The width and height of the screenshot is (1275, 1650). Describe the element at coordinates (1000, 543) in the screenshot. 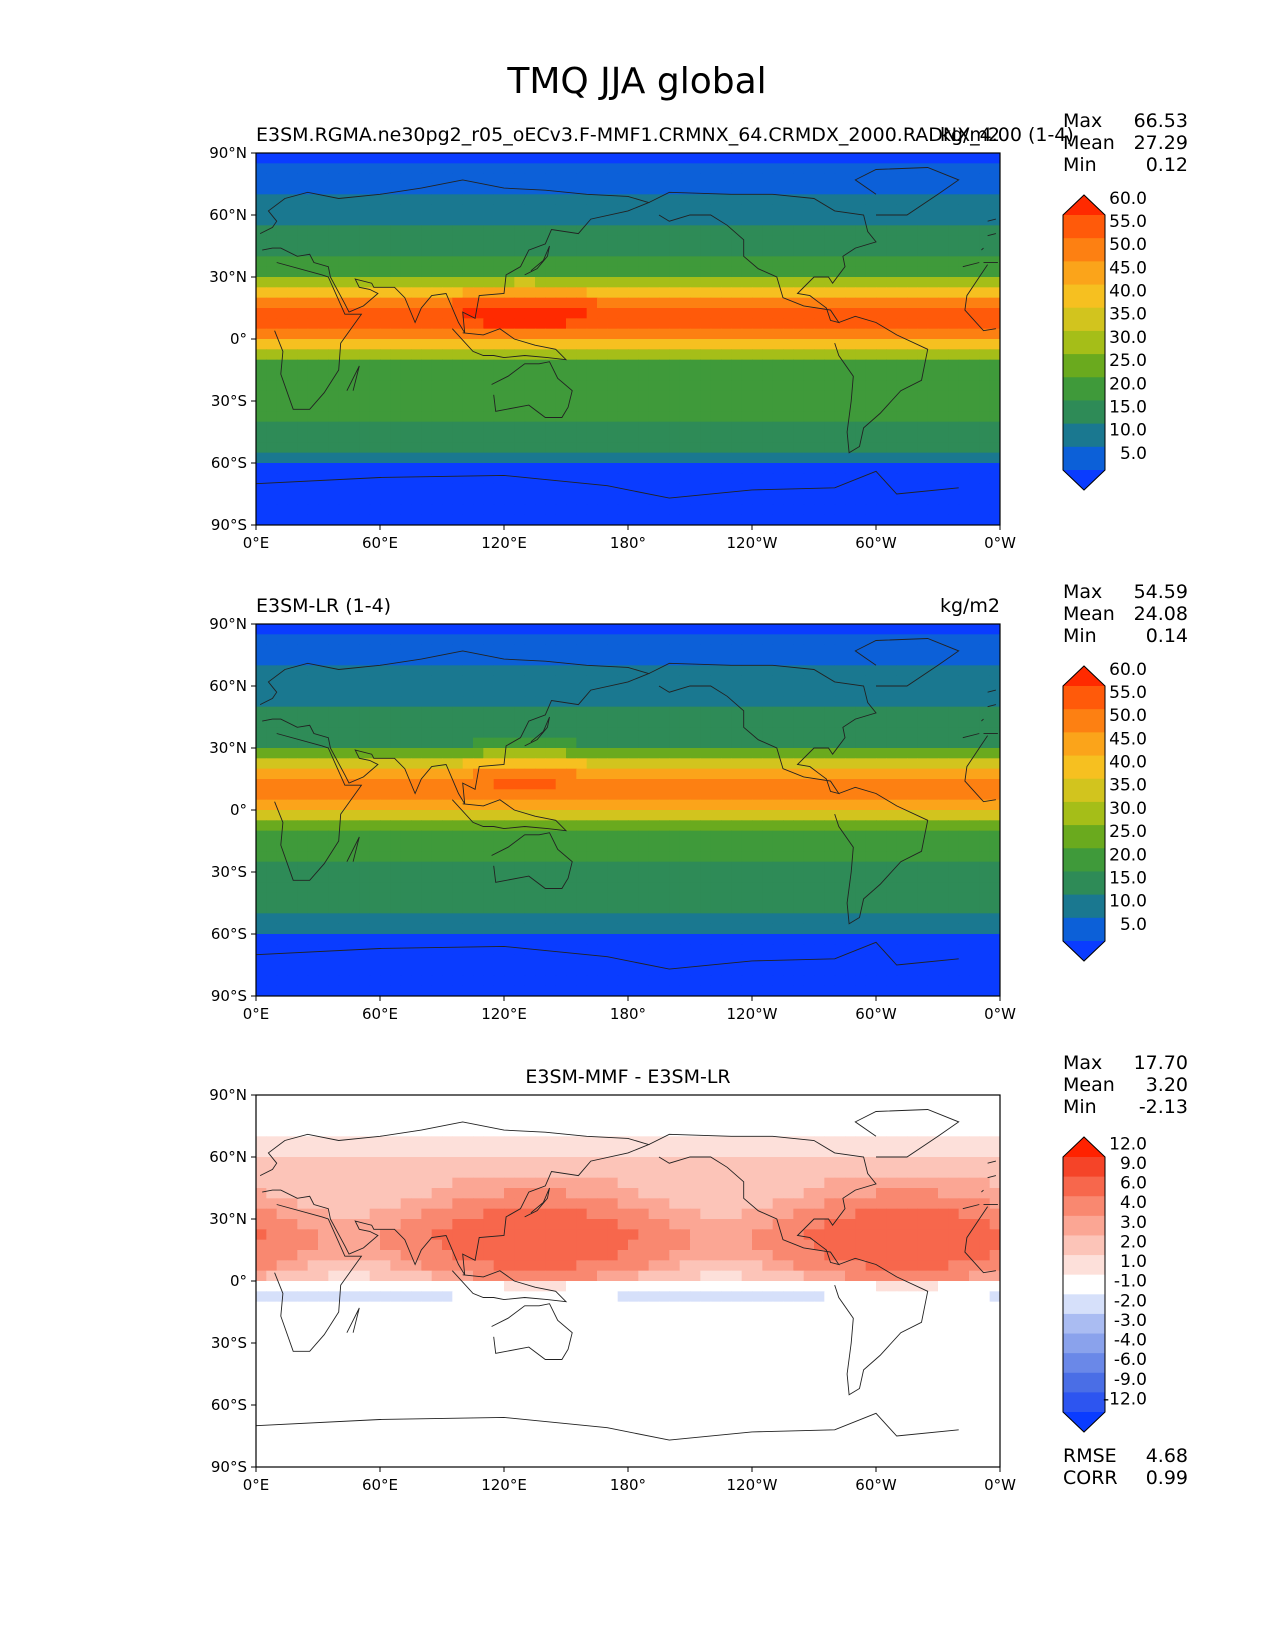

I see `lon-tick-label: 0°W` at that location.